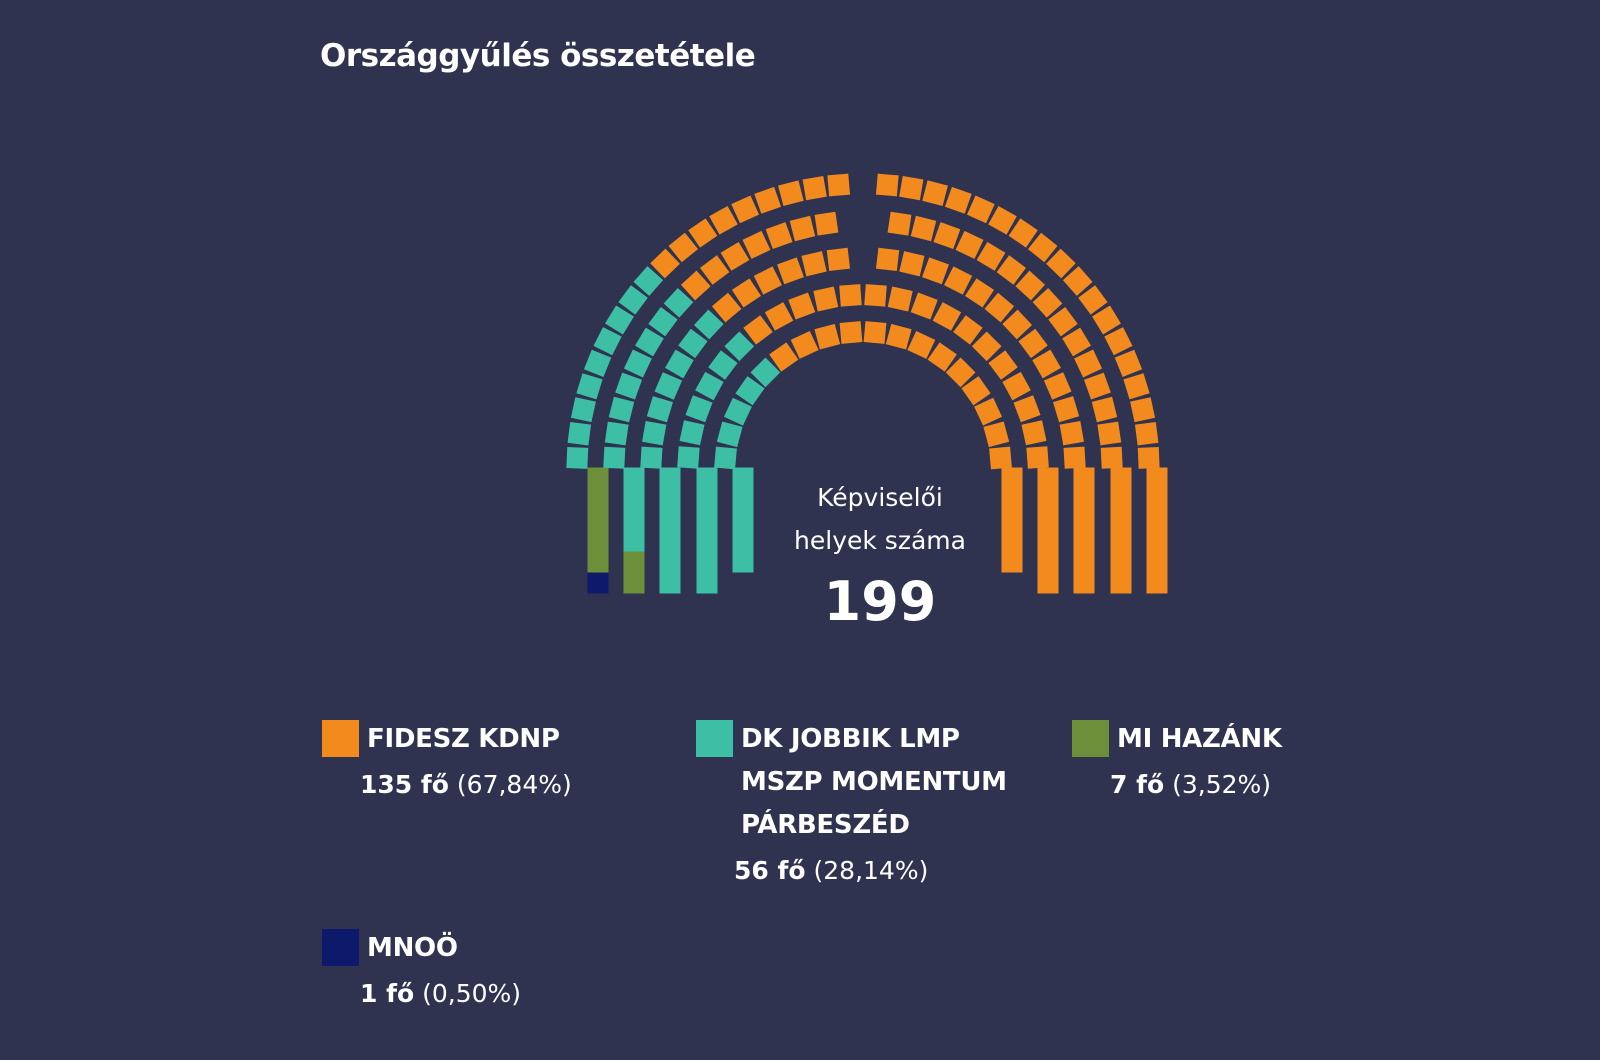  What do you see at coordinates (340, 947) in the screenshot?
I see `legend-swatch-mnoo` at bounding box center [340, 947].